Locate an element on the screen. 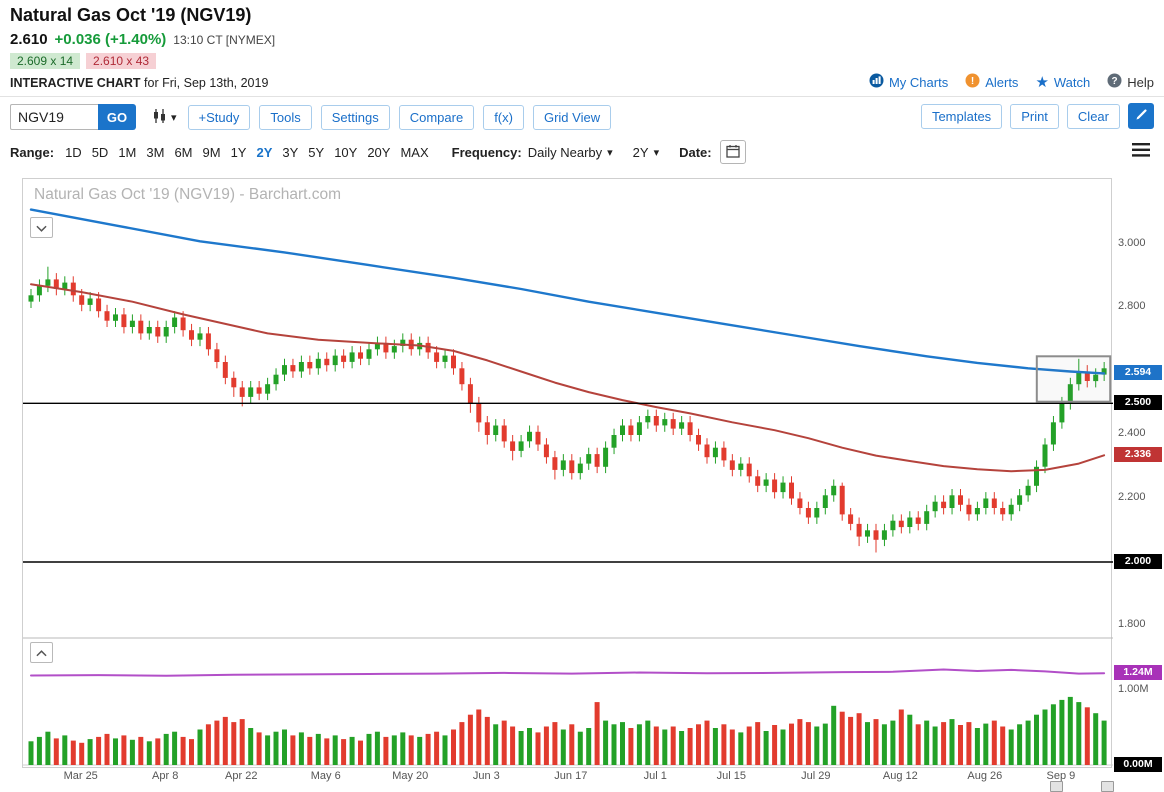 The width and height of the screenshot is (1164, 792). date-axis-tick: Aug 26 is located at coordinates (985, 776).